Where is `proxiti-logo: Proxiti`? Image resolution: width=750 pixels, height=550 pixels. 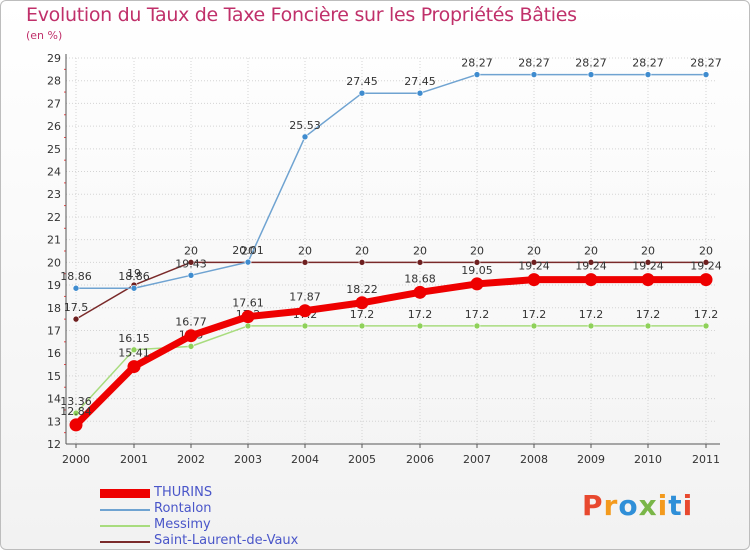
proxiti-logo: Proxiti is located at coordinates (637, 505).